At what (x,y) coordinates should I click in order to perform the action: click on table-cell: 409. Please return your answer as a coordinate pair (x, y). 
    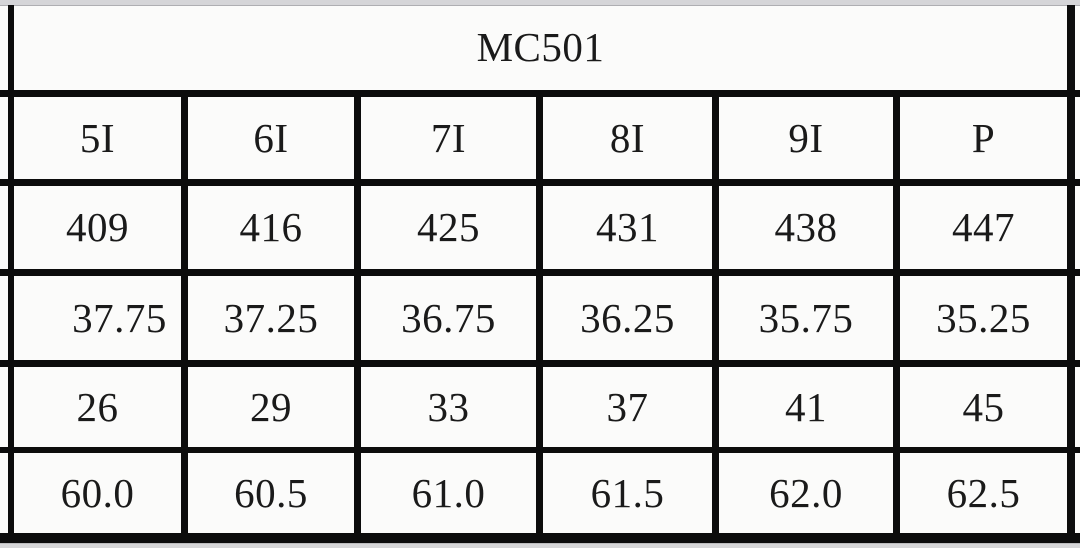
    Looking at the image, I should click on (97, 227).